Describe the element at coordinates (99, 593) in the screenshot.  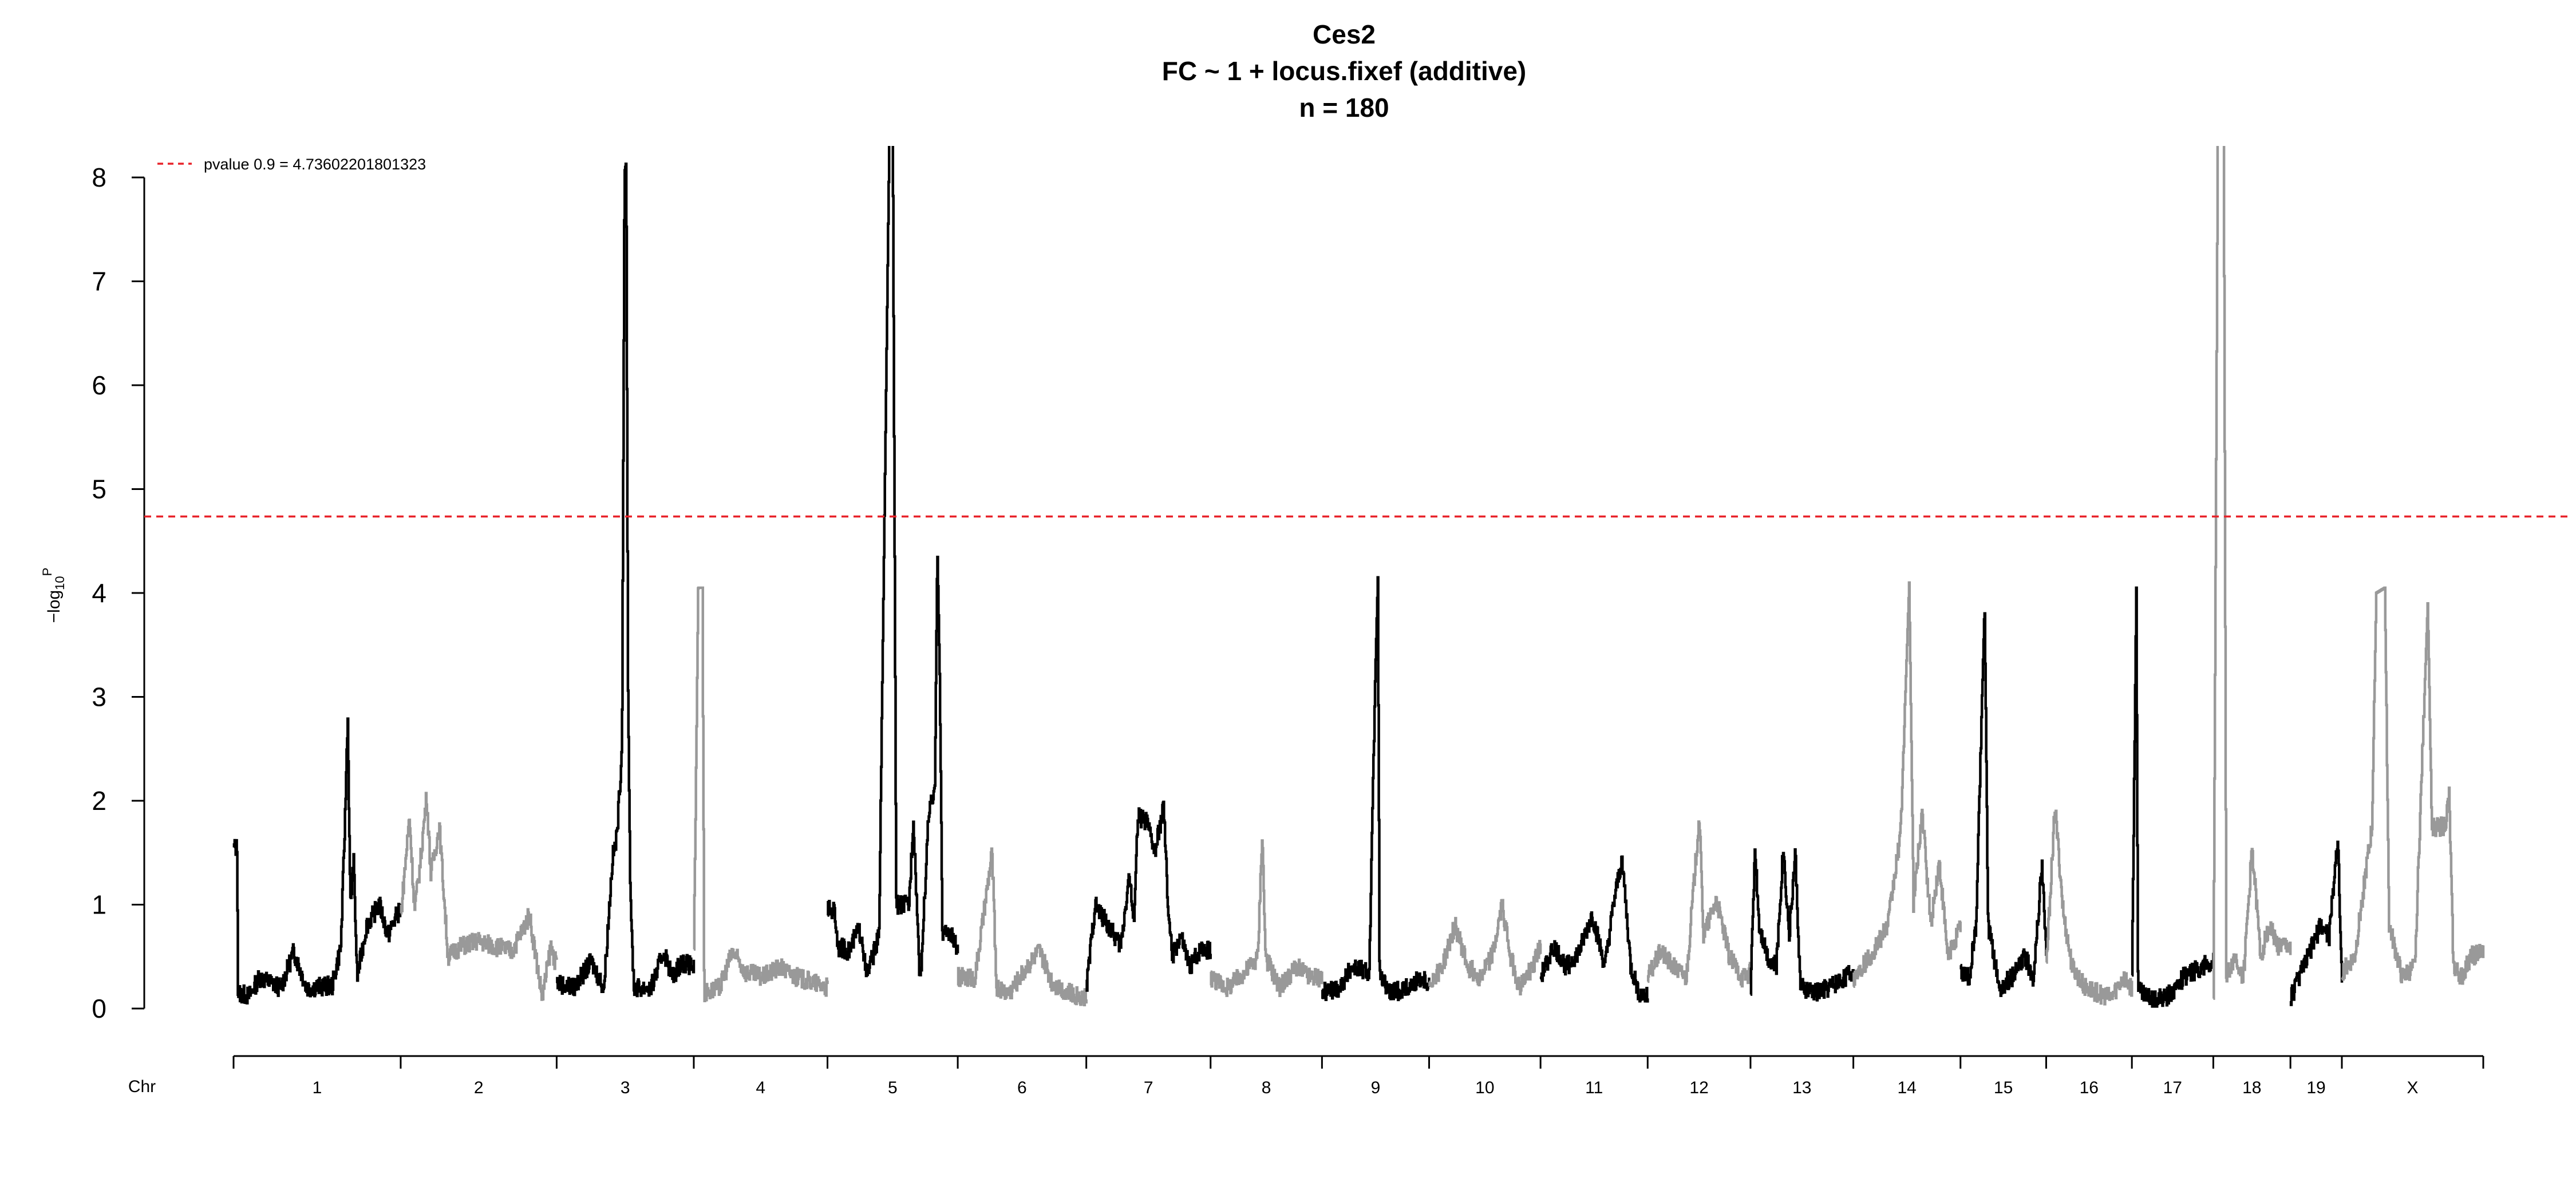
I see `y-tick-label: 4` at that location.